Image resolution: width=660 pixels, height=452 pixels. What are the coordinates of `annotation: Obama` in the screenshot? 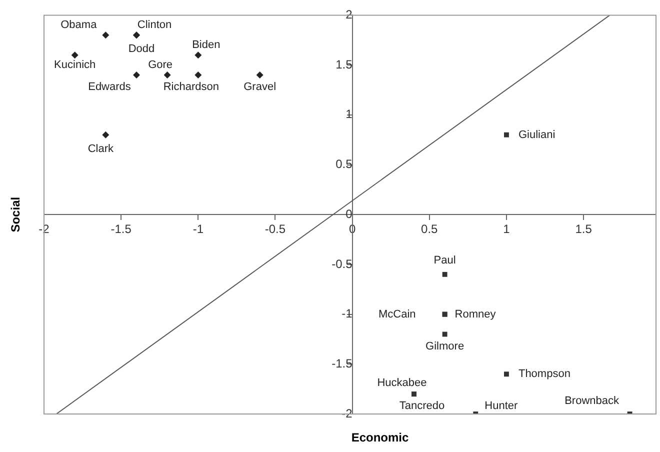 It's located at (79, 25).